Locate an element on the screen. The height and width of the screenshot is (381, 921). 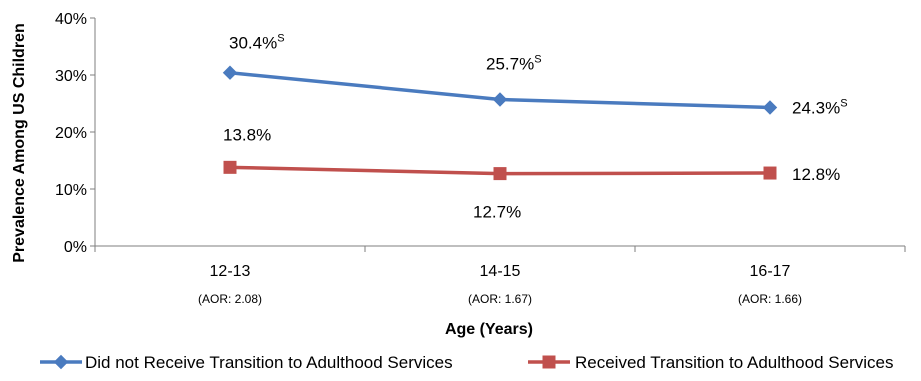
y-tick-label: 30% is located at coordinates (71, 76).